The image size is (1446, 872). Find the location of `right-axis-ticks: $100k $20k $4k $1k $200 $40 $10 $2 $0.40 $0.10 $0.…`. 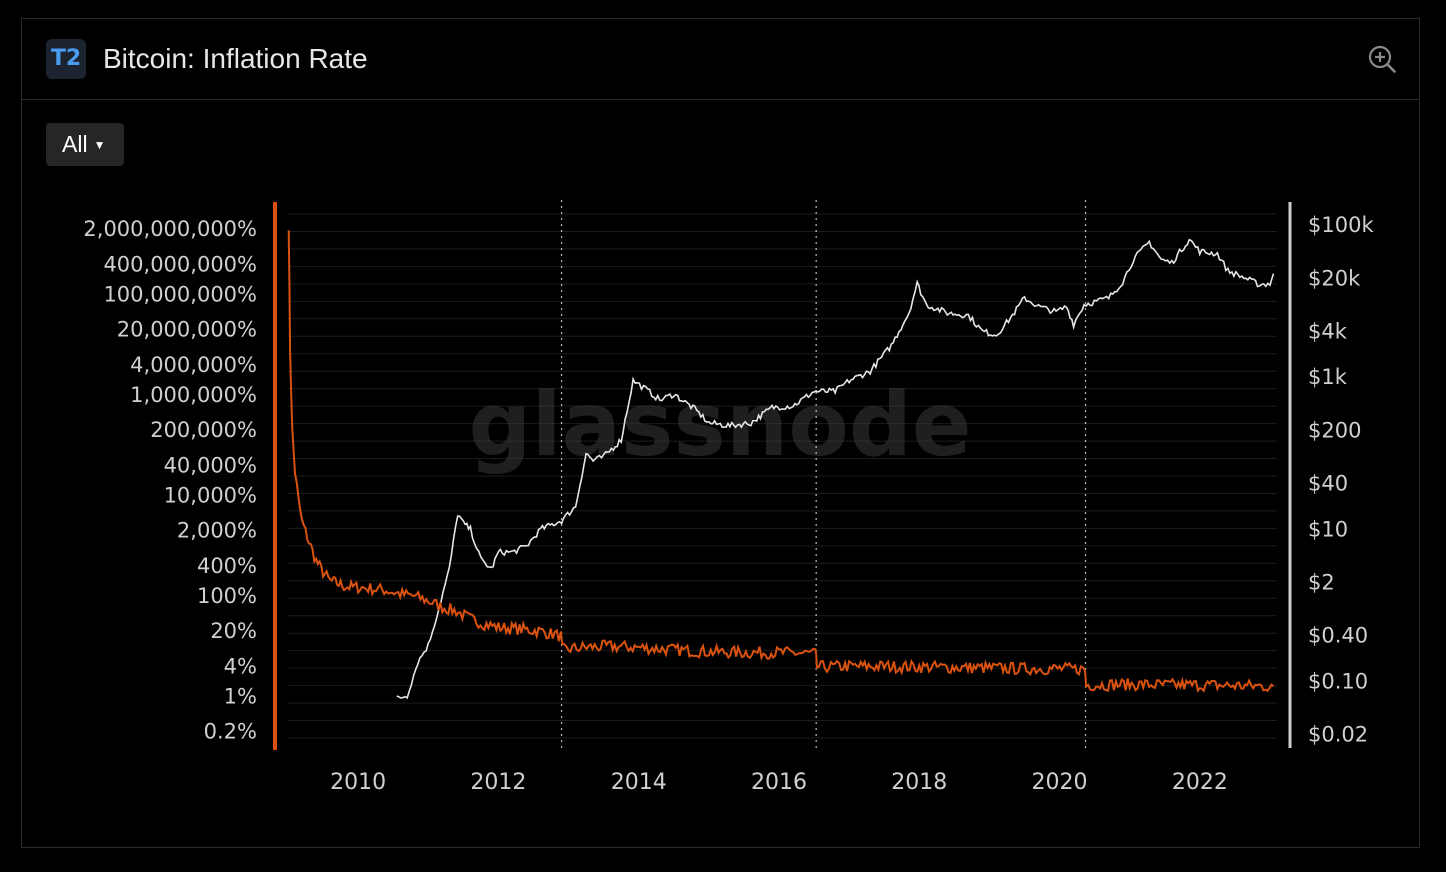

right-axis-ticks: $100k $20k $4k $1k $200 $40 $10 $2 $0.40 $0.10 $0.… is located at coordinates (1341, 479).